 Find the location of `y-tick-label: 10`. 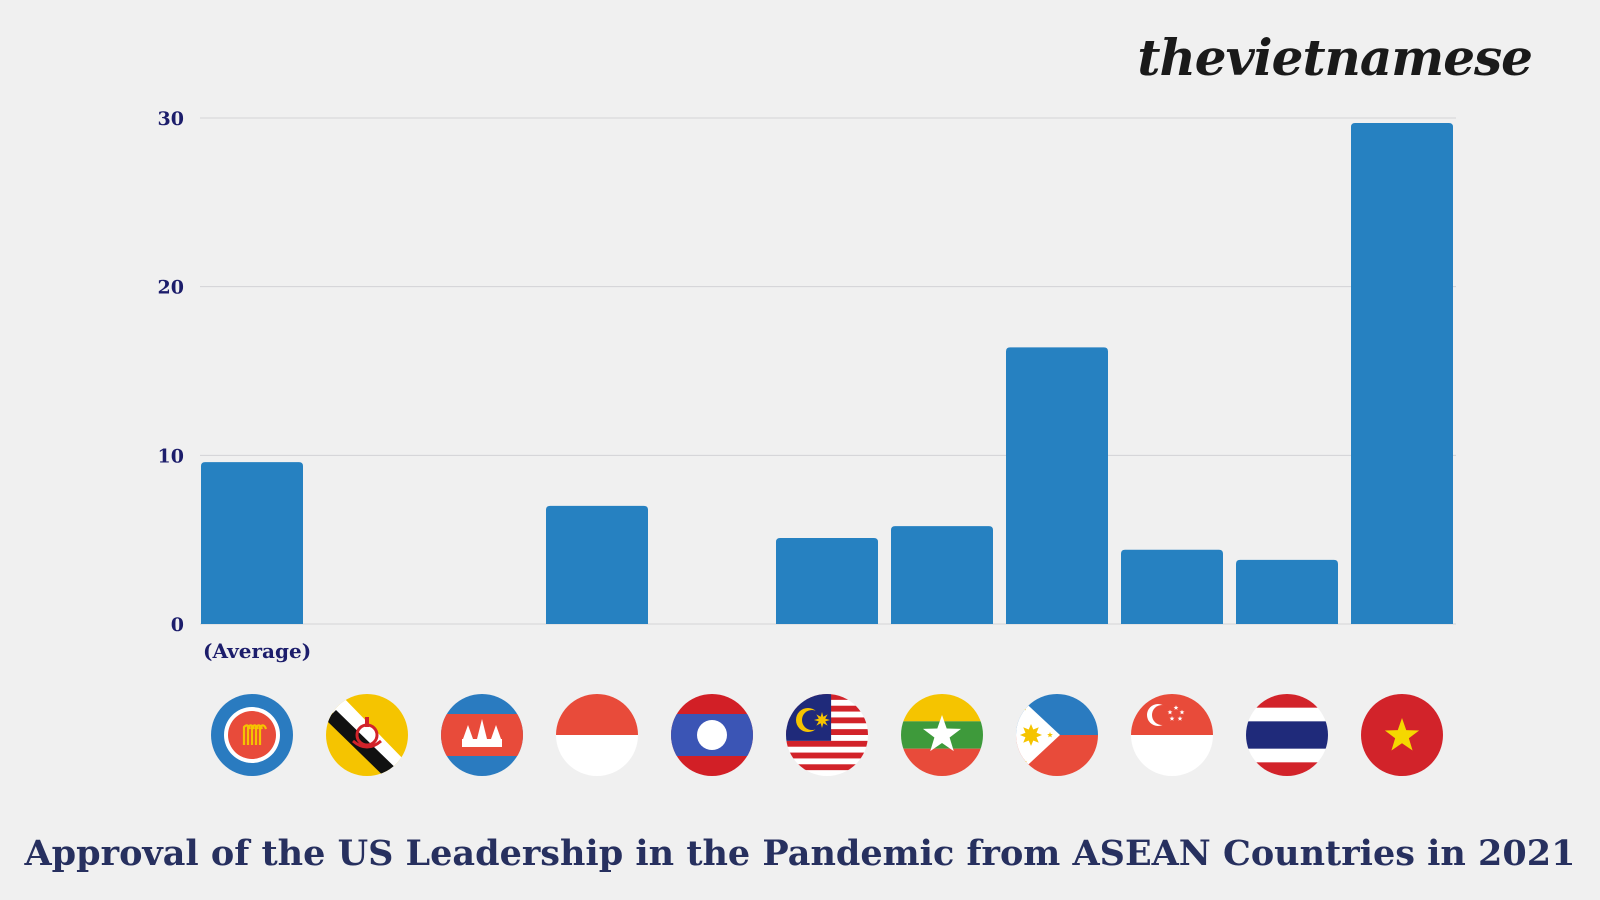

y-tick-label: 10 is located at coordinates (171, 456).